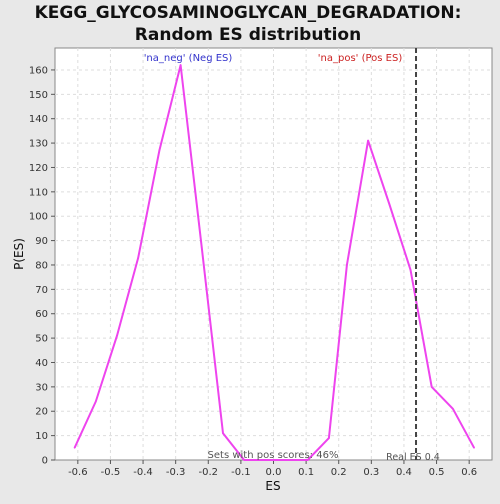 This screenshot has height=504, width=500. Describe the element at coordinates (209, 472) in the screenshot. I see `x-tick-label: -0.2` at that location.